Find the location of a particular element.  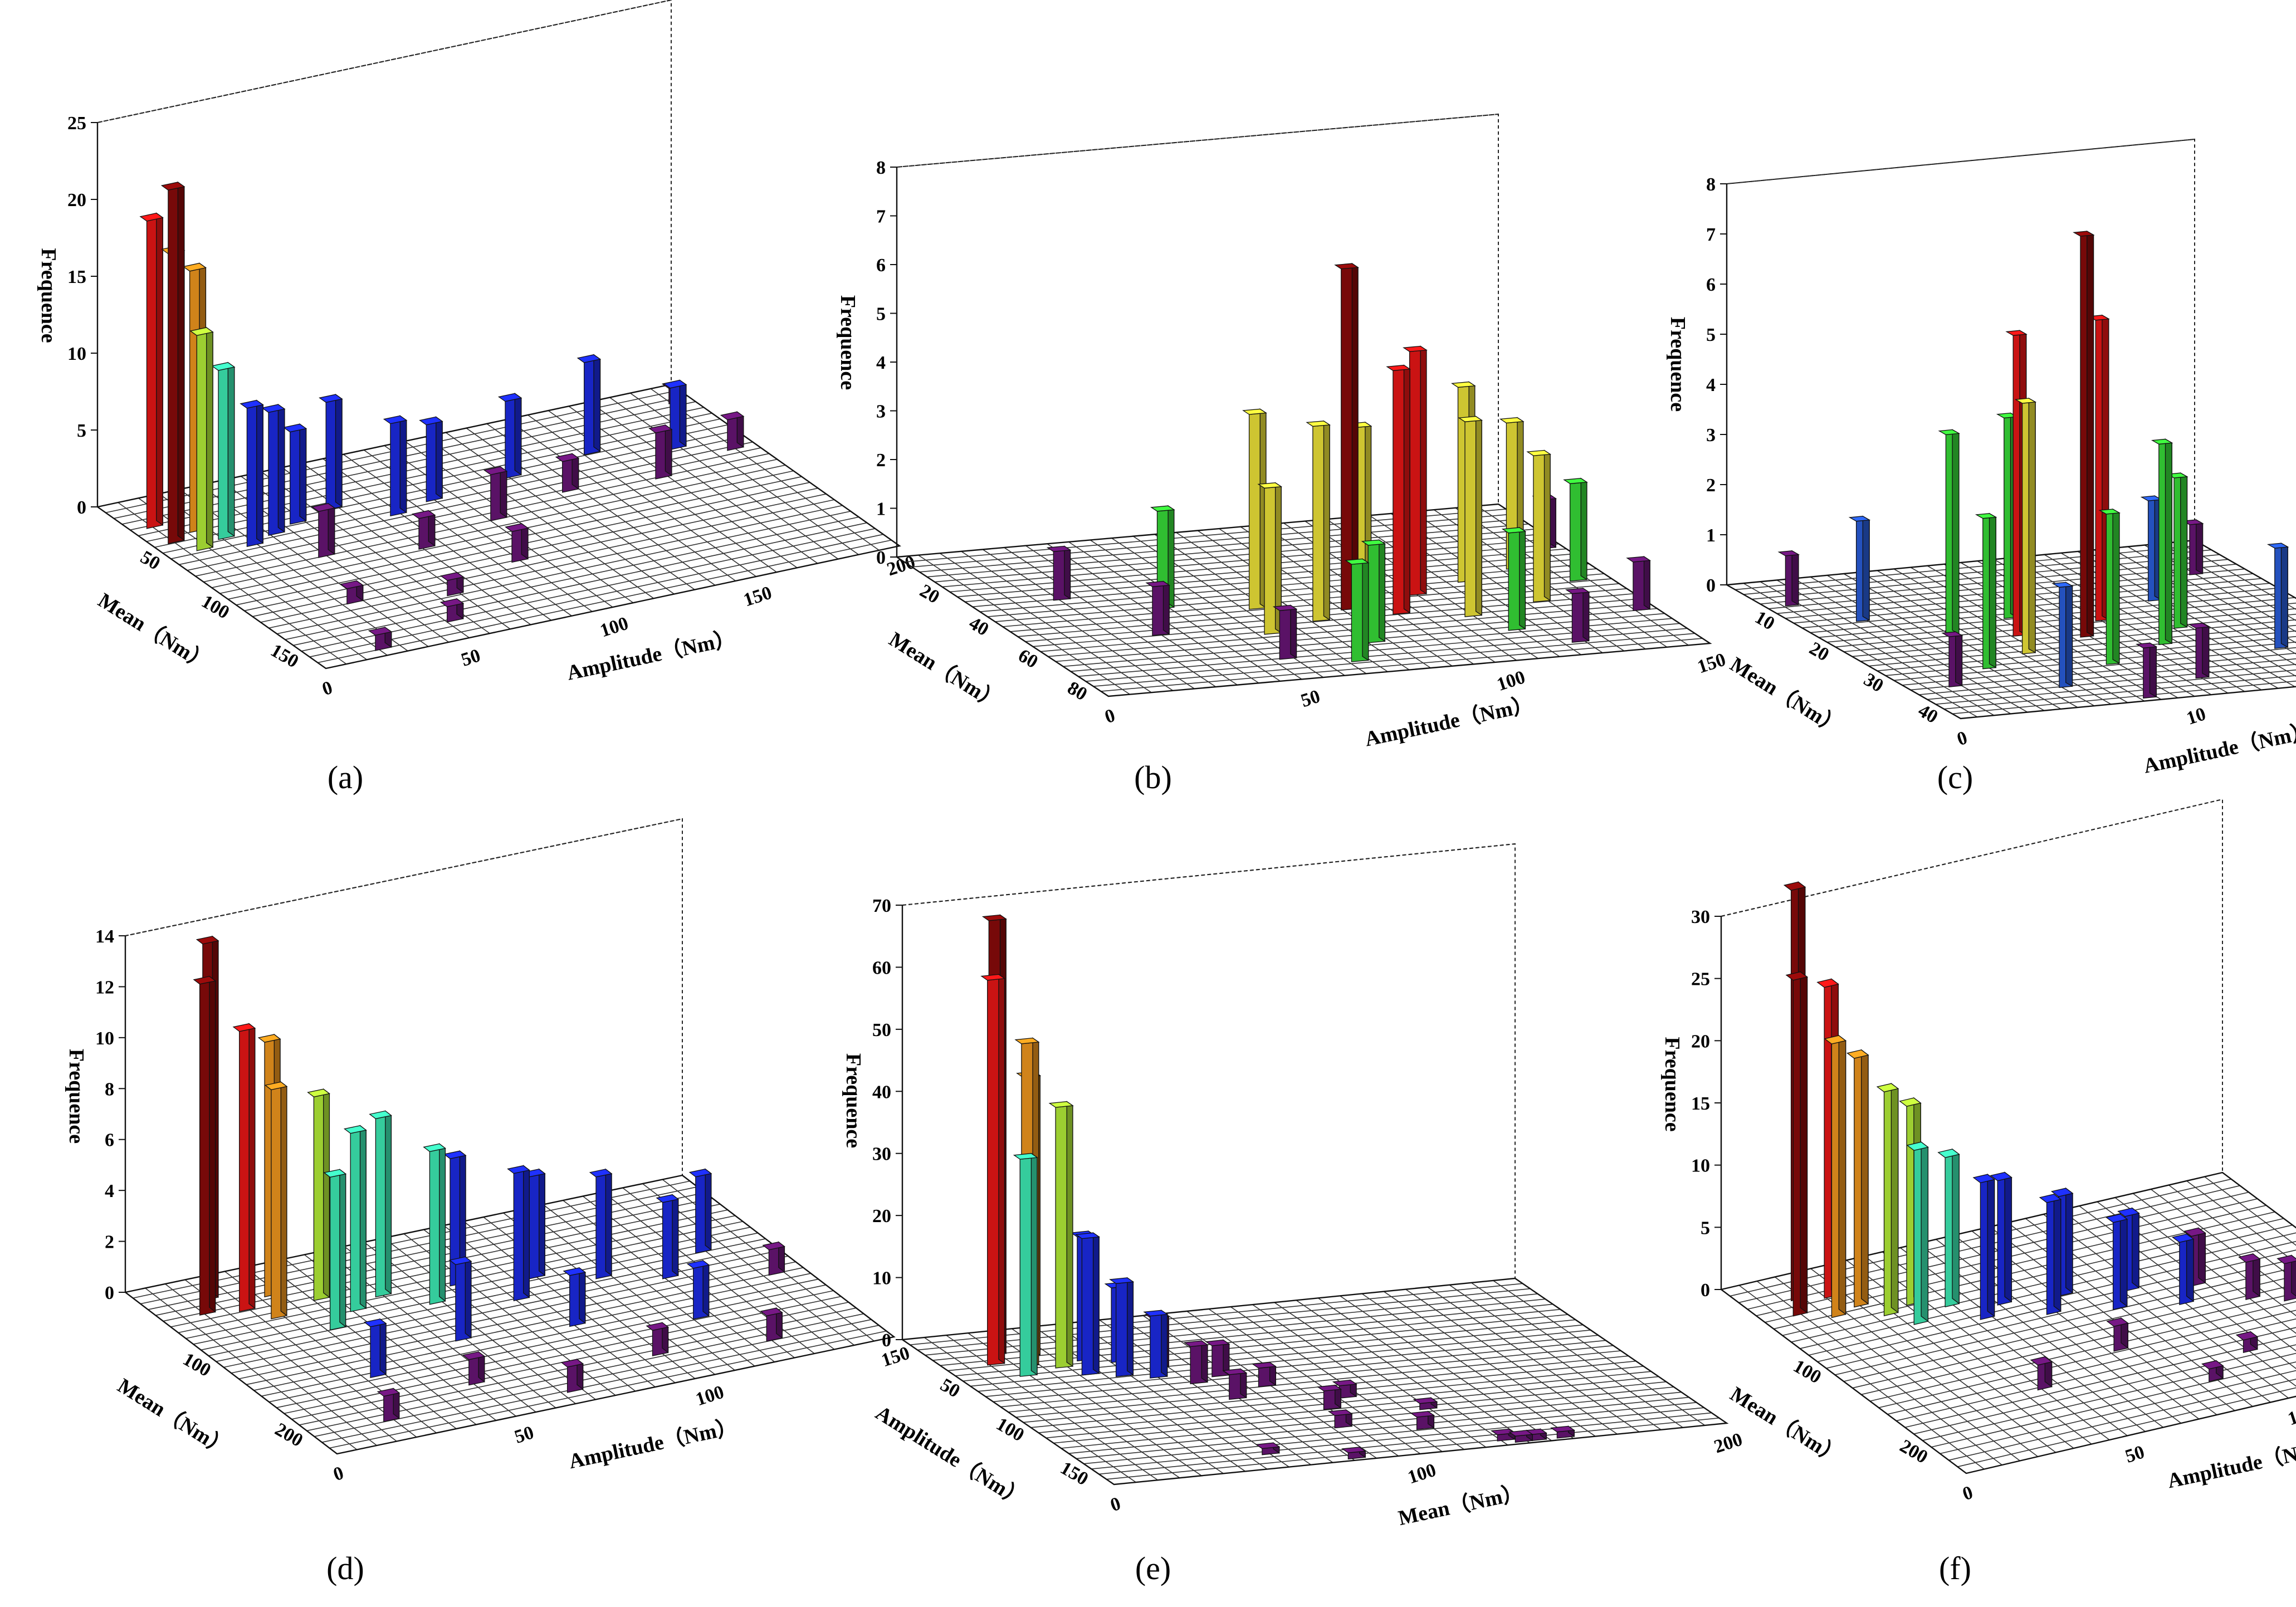

bars is located at coordinates (489, 1179).